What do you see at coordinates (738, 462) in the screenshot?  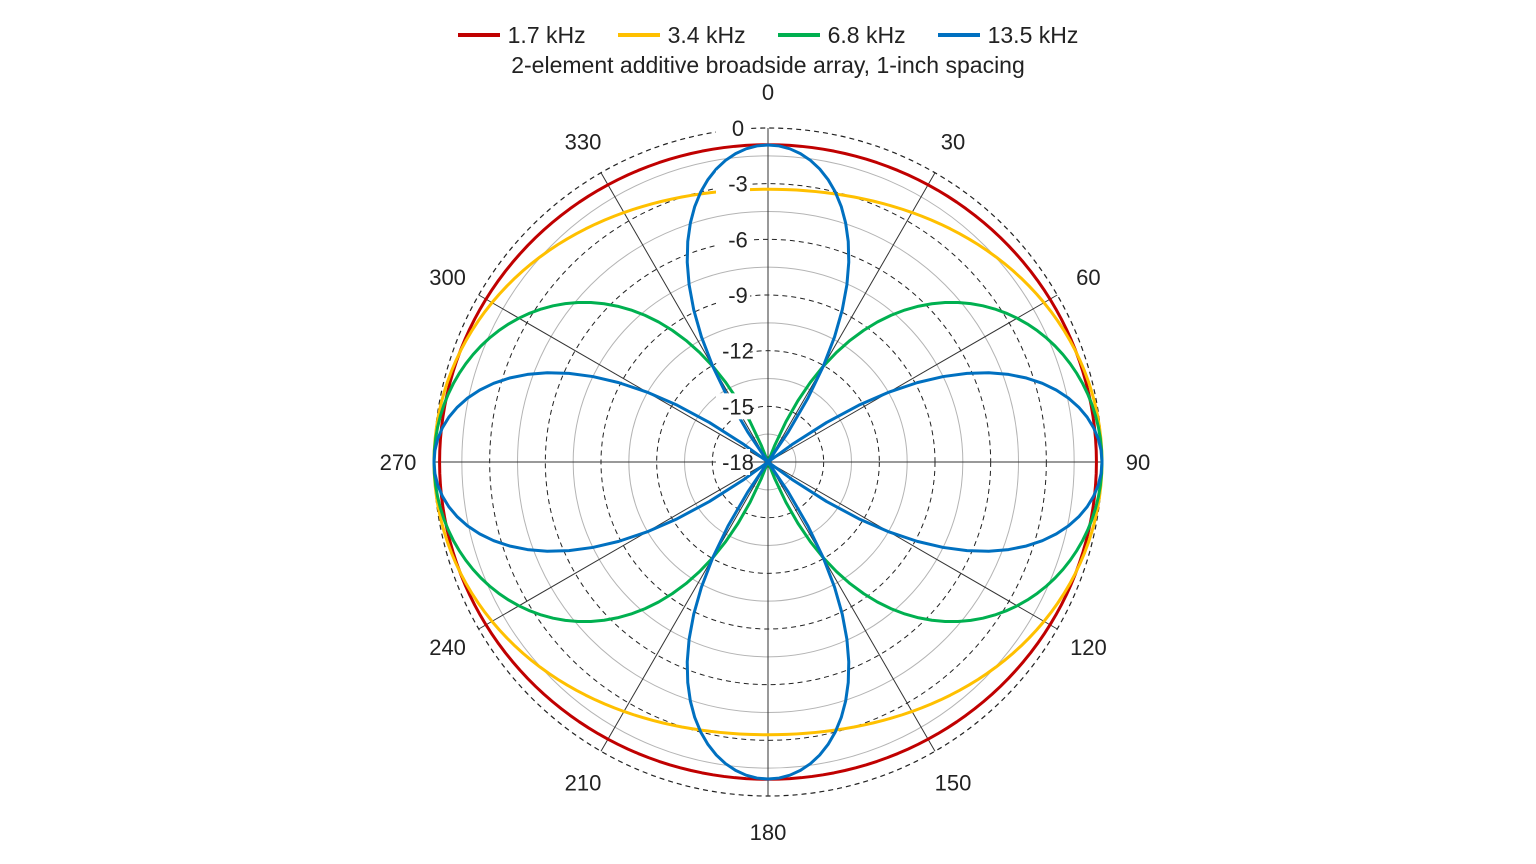 I see `radial-tick-label: -18` at bounding box center [738, 462].